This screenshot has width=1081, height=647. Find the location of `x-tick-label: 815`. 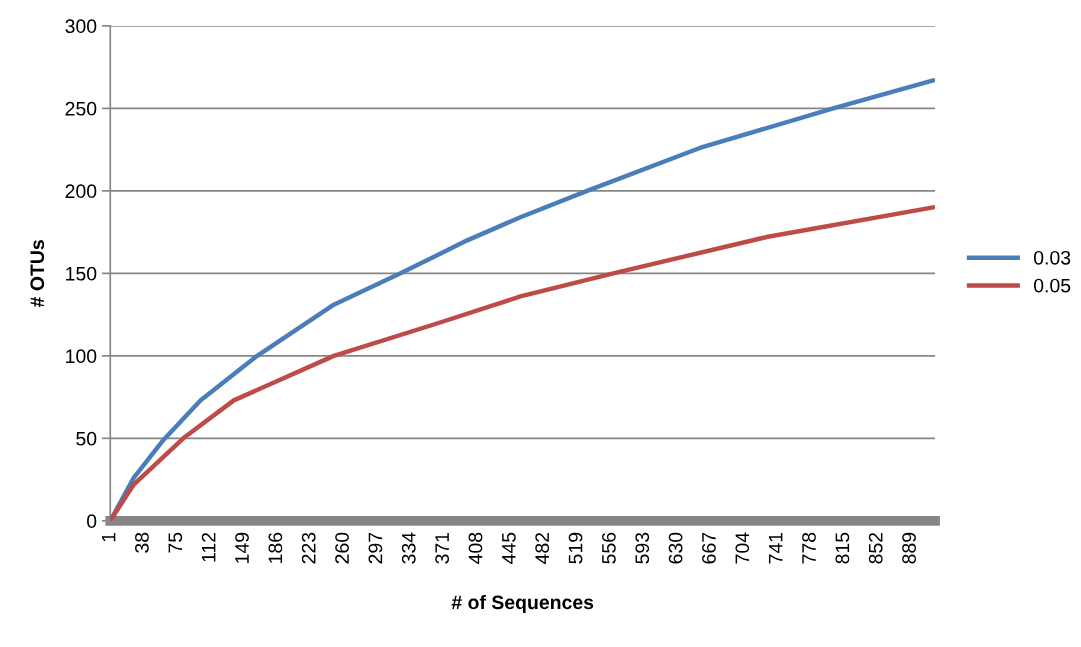

x-tick-label: 815 is located at coordinates (842, 548).